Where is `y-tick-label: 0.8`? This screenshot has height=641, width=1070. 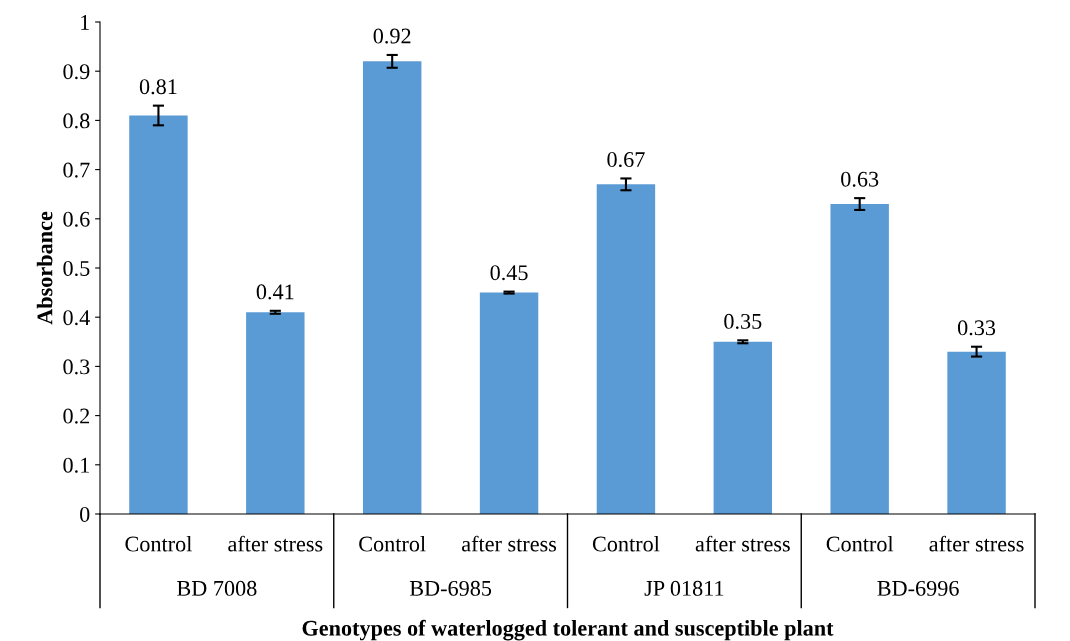
y-tick-label: 0.8 is located at coordinates (76, 121).